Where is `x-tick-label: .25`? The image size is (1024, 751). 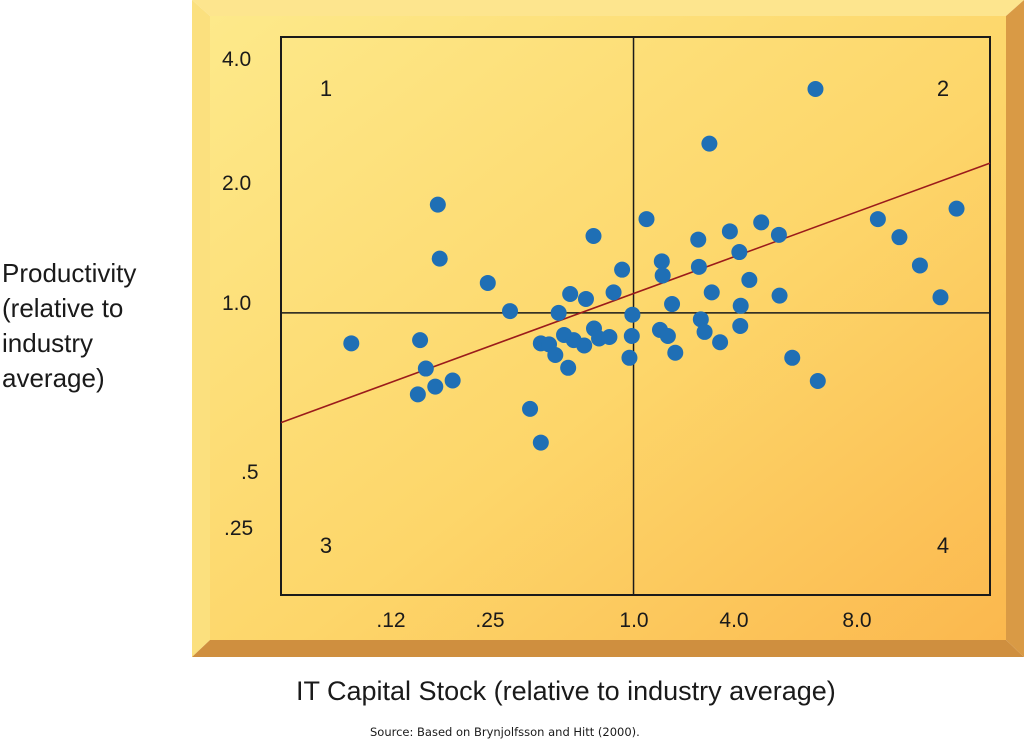 x-tick-label: .25 is located at coordinates (489, 620).